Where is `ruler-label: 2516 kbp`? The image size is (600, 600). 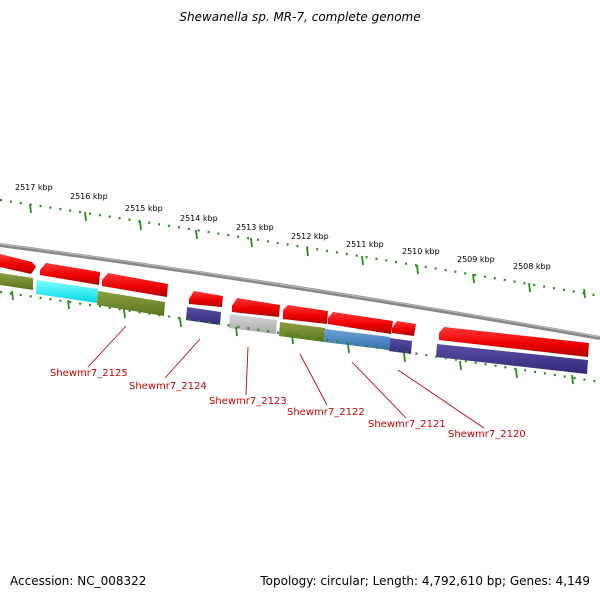 ruler-label: 2516 kbp is located at coordinates (89, 196).